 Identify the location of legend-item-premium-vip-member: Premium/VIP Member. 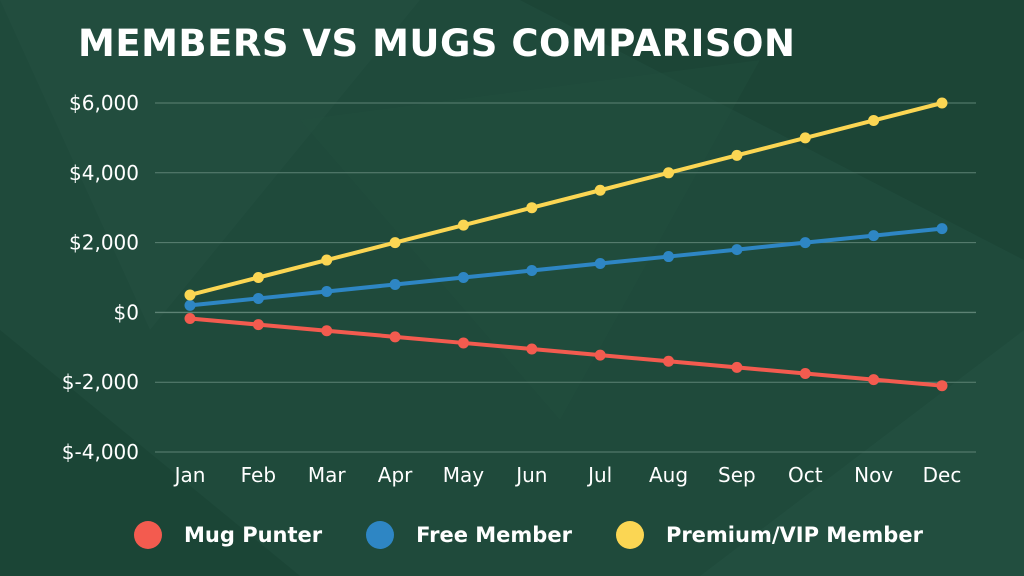
(769, 535).